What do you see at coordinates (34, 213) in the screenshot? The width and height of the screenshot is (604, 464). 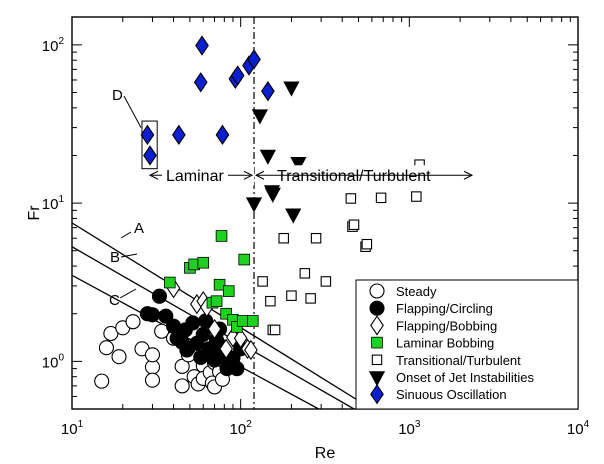 I see `y-axis-label: Fr` at bounding box center [34, 213].